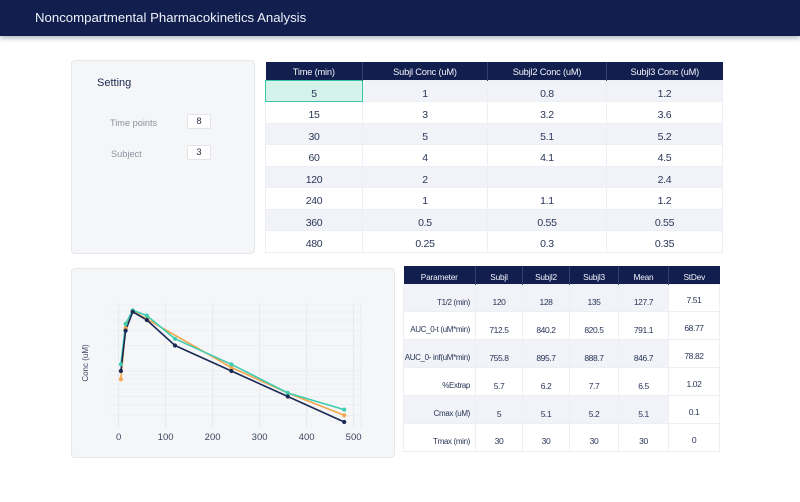  I want to click on svg-text: 500, so click(354, 437).